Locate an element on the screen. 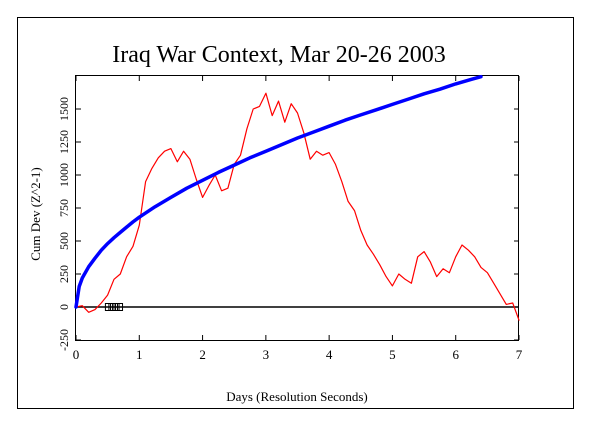 This screenshot has width=596, height=427. marker-layer is located at coordinates (114, 307).